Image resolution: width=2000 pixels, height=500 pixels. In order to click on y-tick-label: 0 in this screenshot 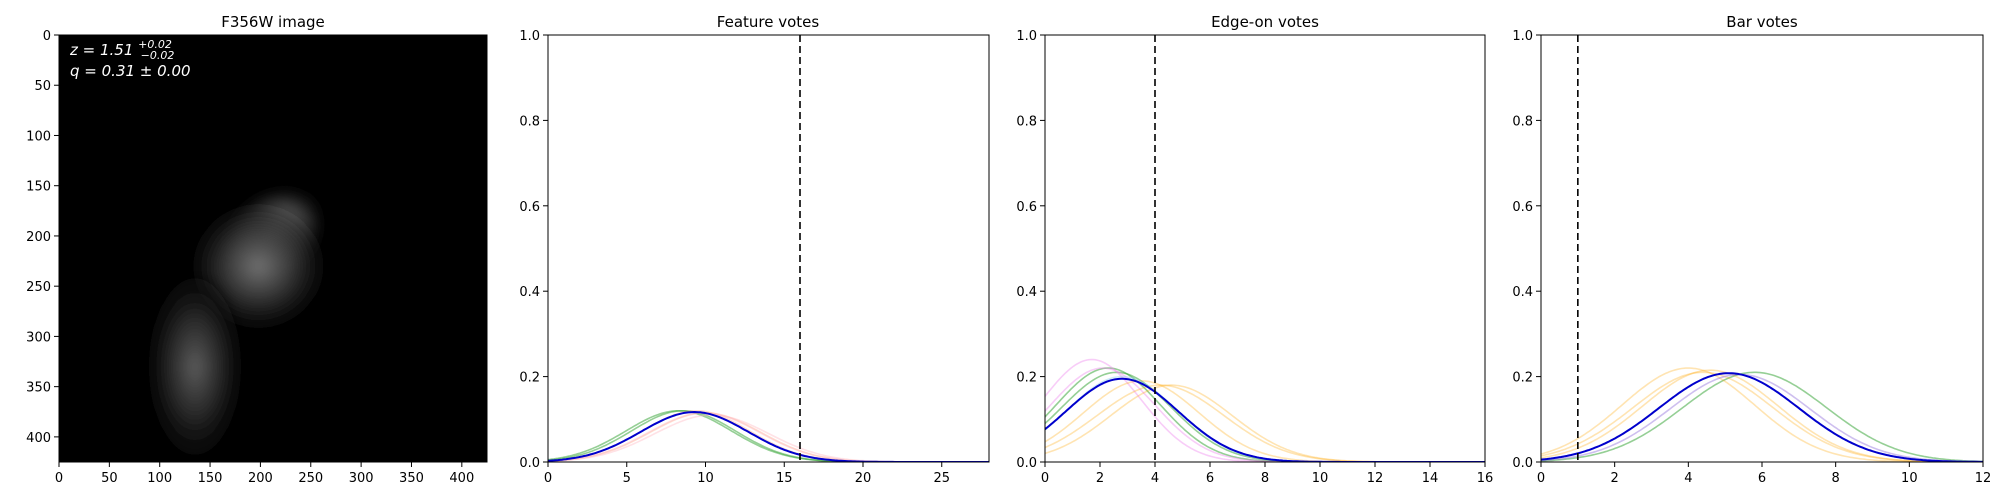, I will do `click(47, 36)`.